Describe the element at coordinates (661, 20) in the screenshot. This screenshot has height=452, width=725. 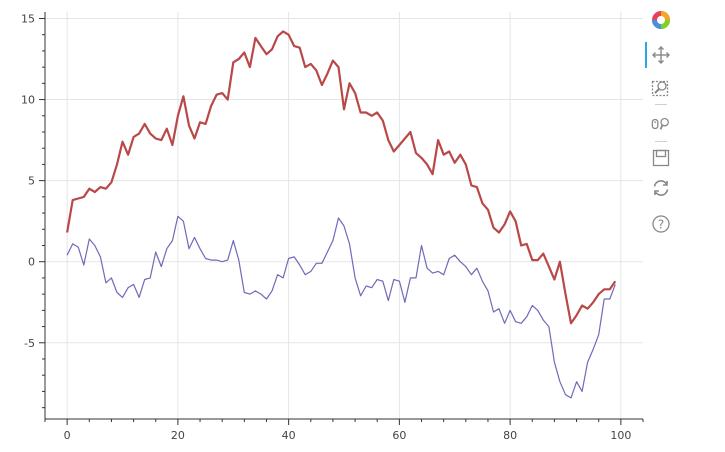
I see `bokeh-logo-icon` at that location.